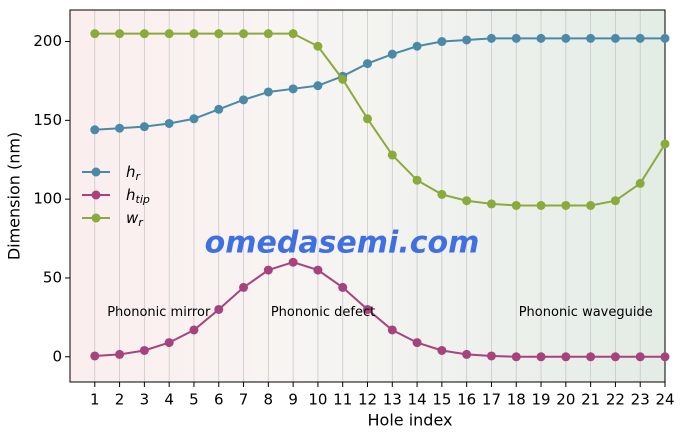 The height and width of the screenshot is (439, 680). What do you see at coordinates (664, 400) in the screenshot?
I see `x-tick-label: 24` at bounding box center [664, 400].